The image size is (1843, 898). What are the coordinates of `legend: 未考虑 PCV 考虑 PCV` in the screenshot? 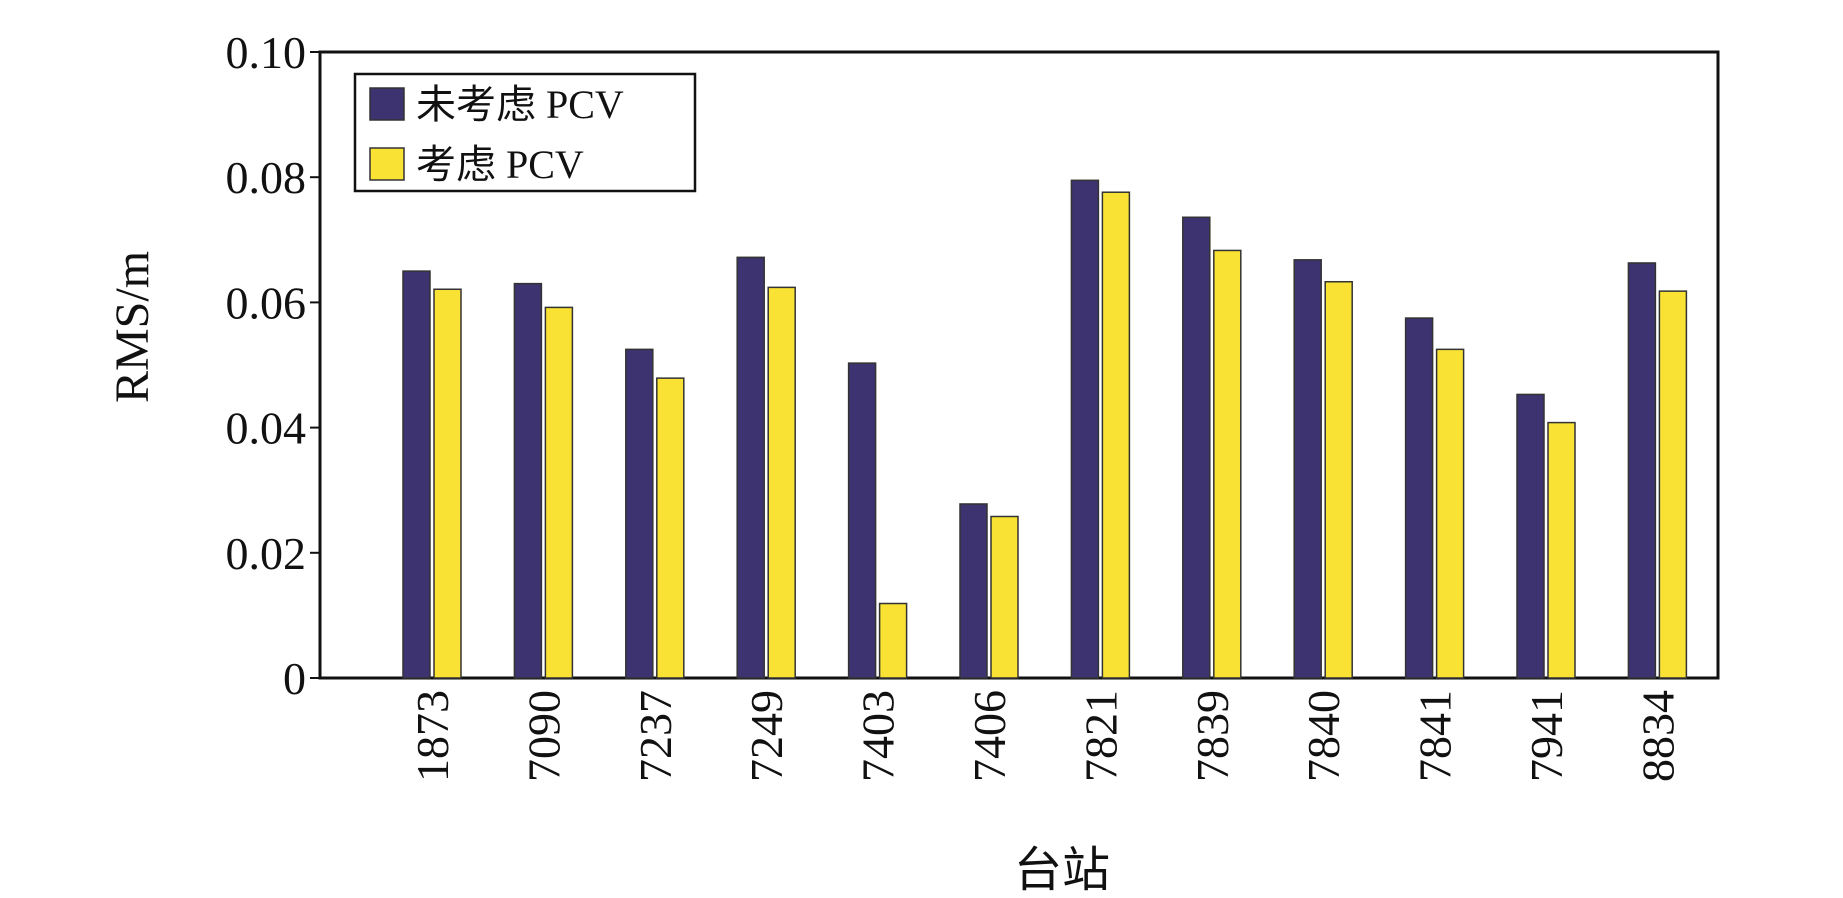 It's located at (525, 132).